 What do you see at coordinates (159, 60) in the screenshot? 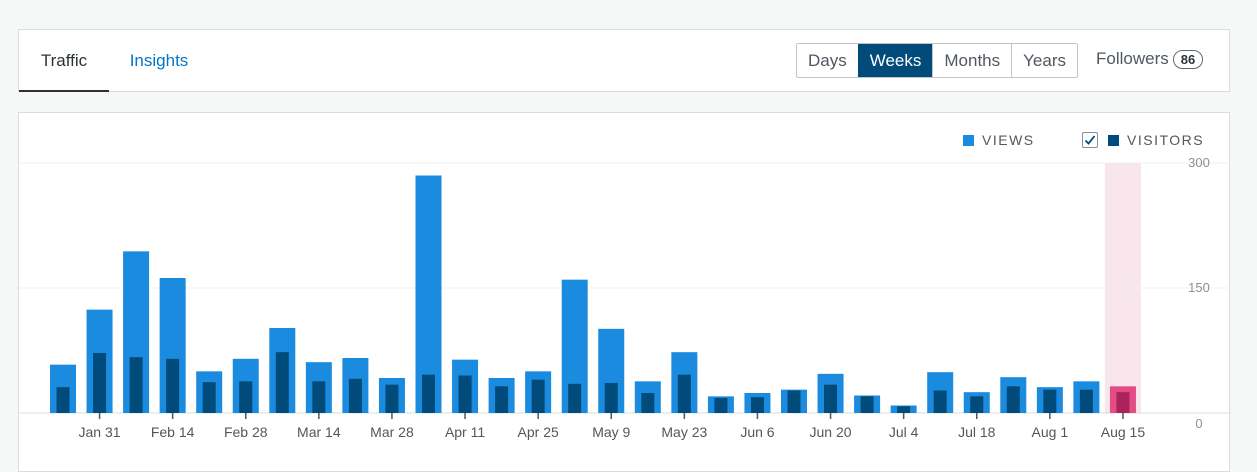
I see `tab-insights: Insights` at bounding box center [159, 60].